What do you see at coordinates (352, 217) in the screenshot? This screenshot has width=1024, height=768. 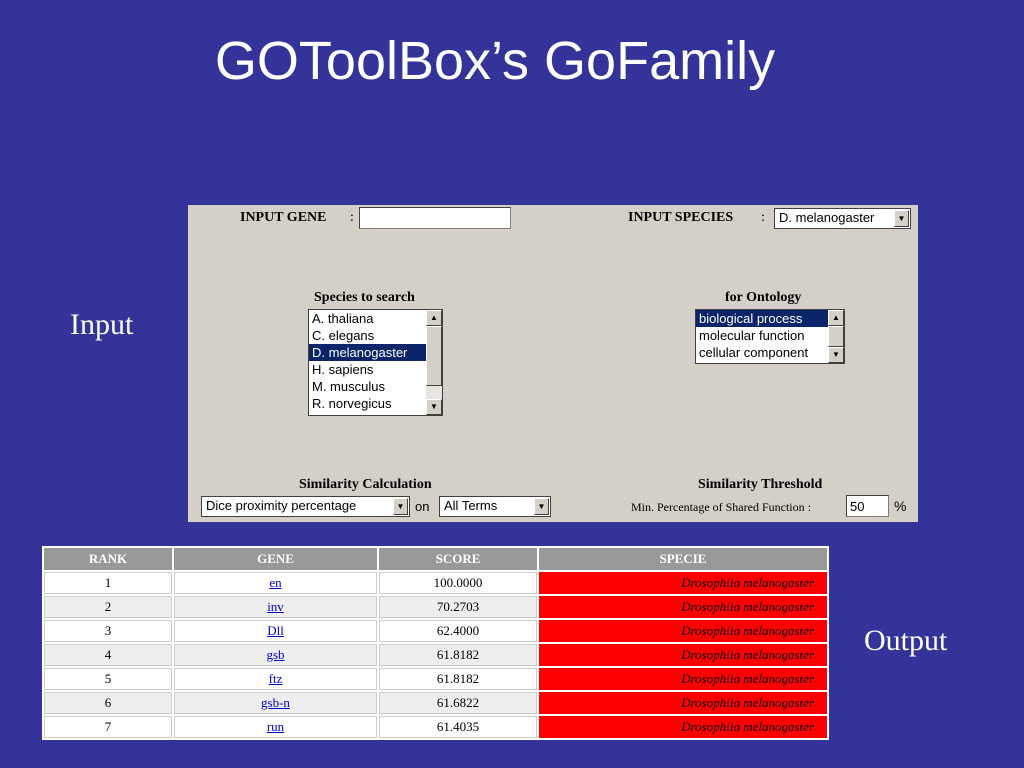 I see `input-gene-colon: :` at bounding box center [352, 217].